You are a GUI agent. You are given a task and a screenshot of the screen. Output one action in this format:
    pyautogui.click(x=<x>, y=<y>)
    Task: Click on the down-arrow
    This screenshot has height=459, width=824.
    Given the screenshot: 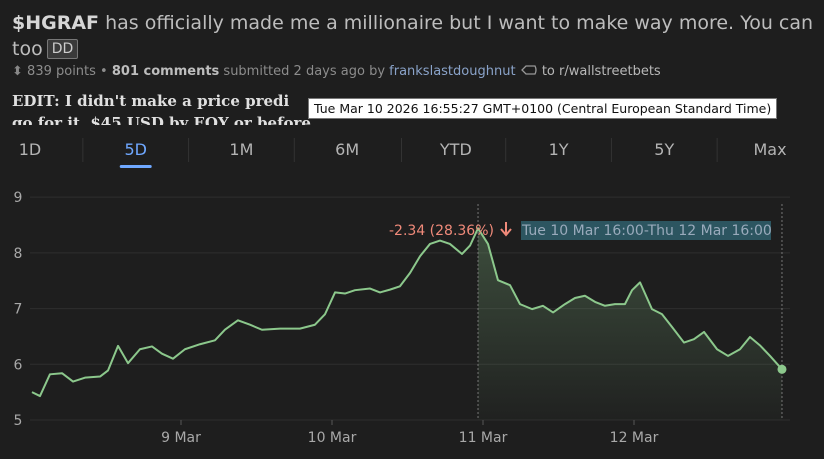 What is the action you would take?
    pyautogui.click(x=506, y=229)
    